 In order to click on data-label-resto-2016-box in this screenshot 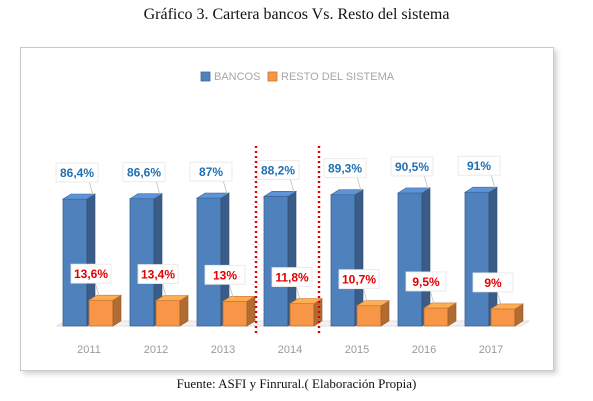, I will do `click(426, 281)`.